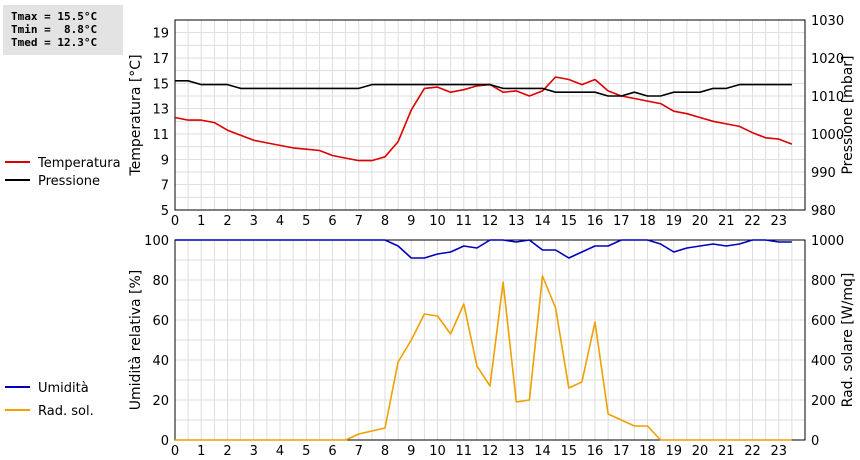  I want to click on y-left-tick-label: 40, so click(160, 361).